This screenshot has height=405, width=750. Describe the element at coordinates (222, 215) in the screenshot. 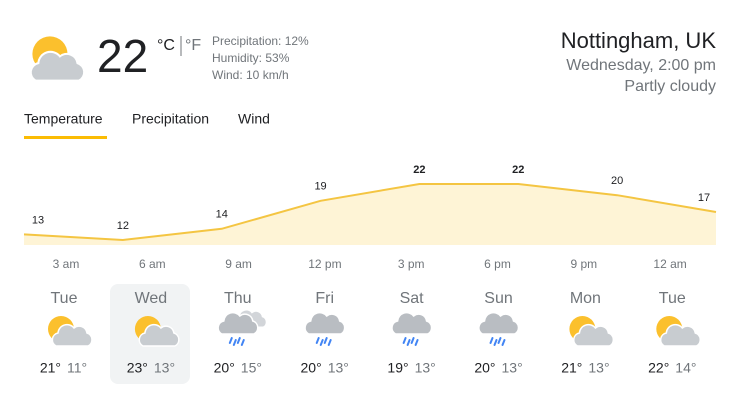

I see `value-label: 14` at that location.